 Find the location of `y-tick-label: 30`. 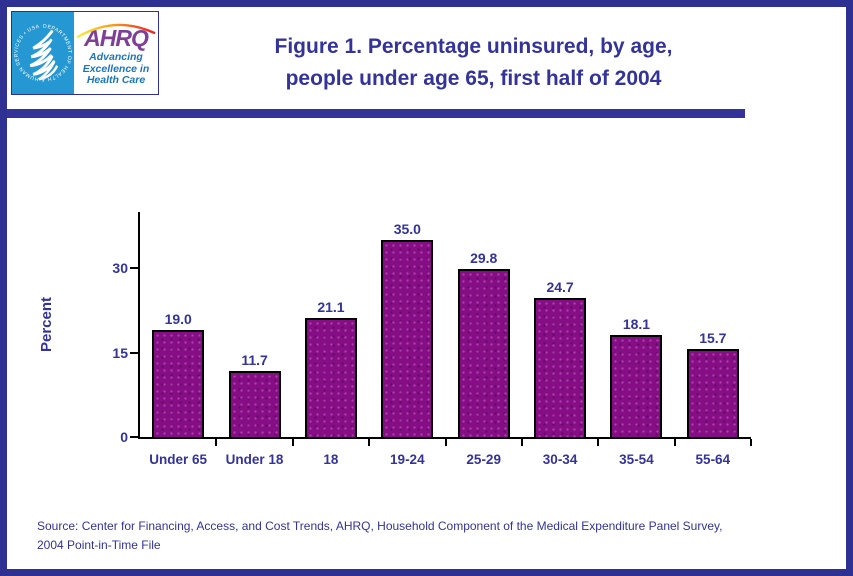

y-tick-label: 30 is located at coordinates (120, 268).